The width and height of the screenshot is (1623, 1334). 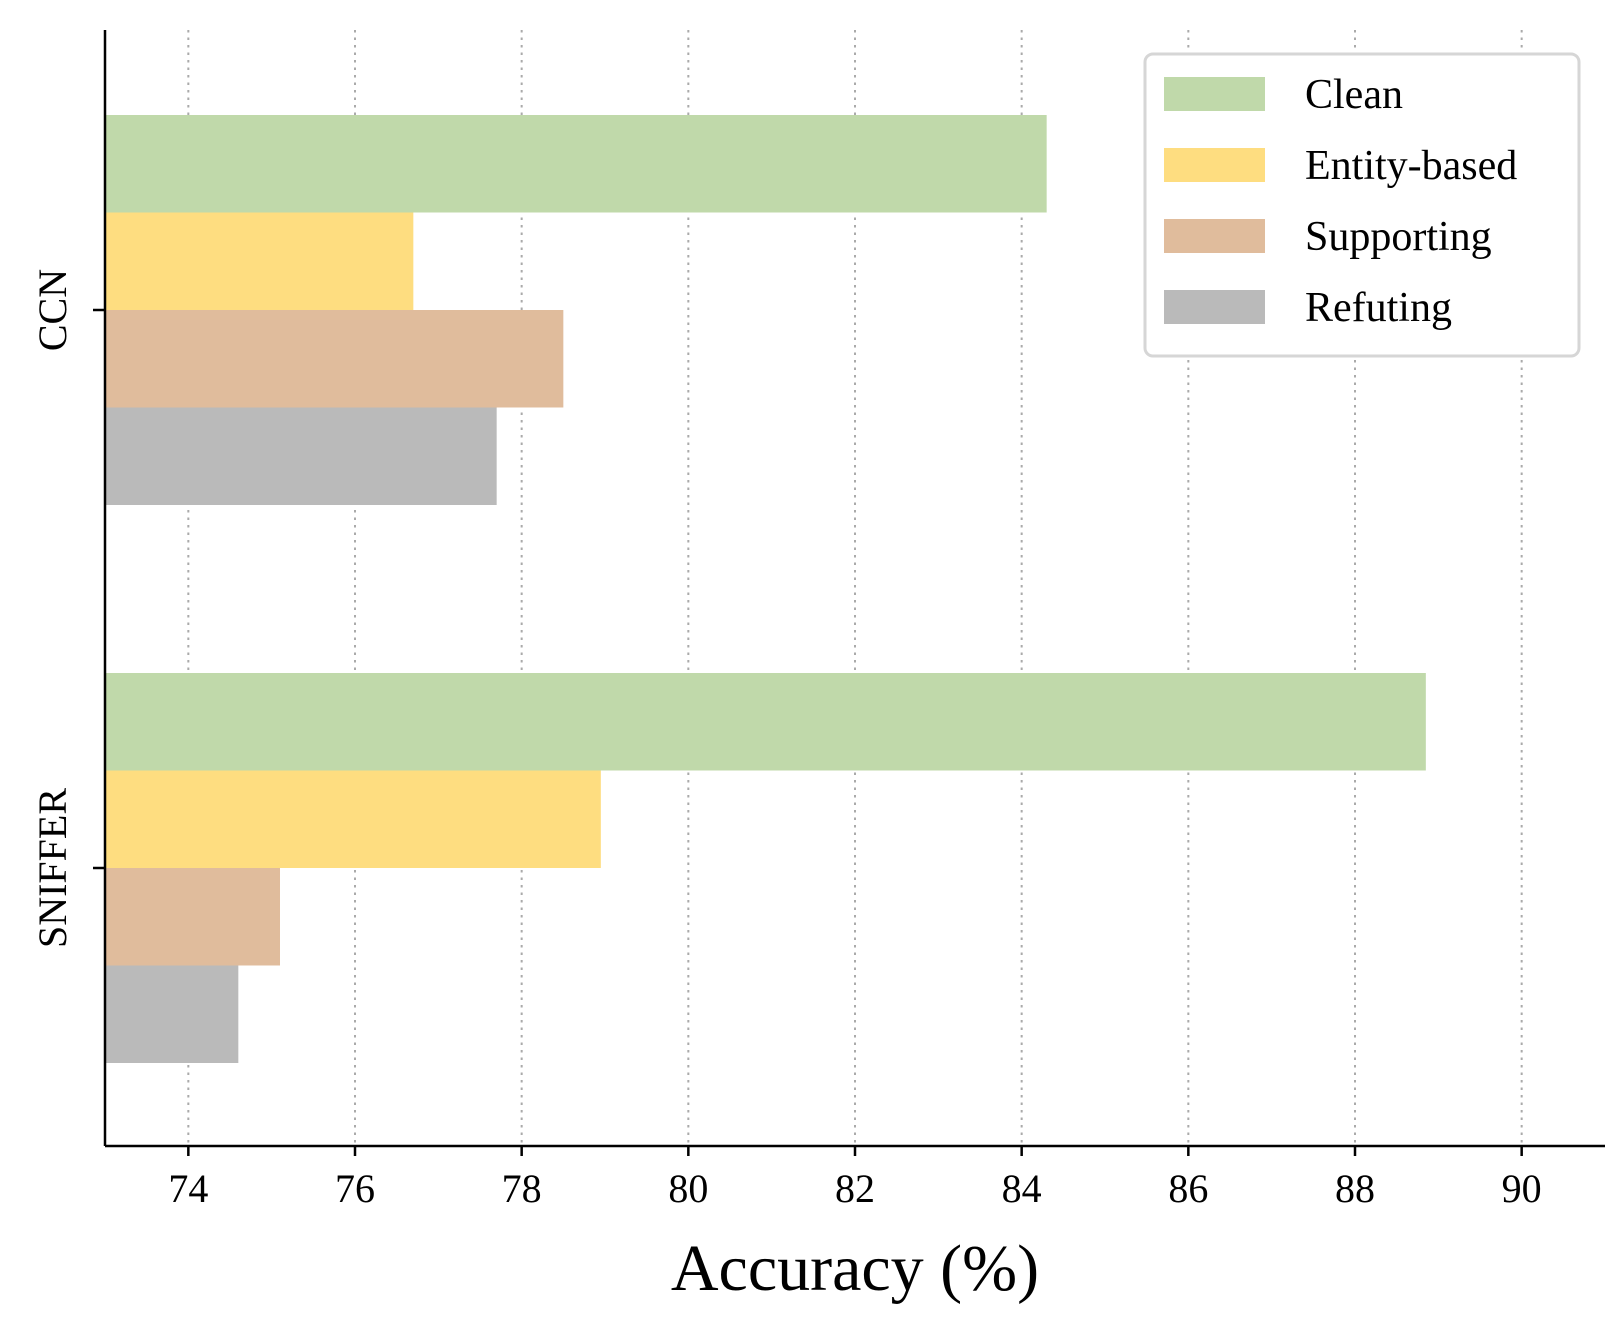 I want to click on legend-label: Refuting, so click(x=1378, y=308).